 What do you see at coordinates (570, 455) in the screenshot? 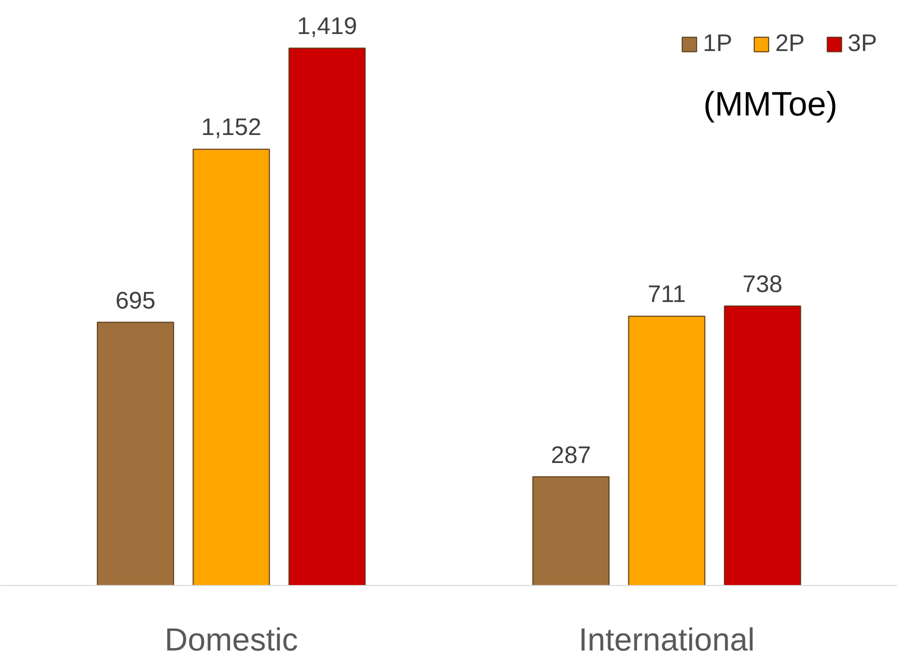
I see `data-label: 287` at bounding box center [570, 455].